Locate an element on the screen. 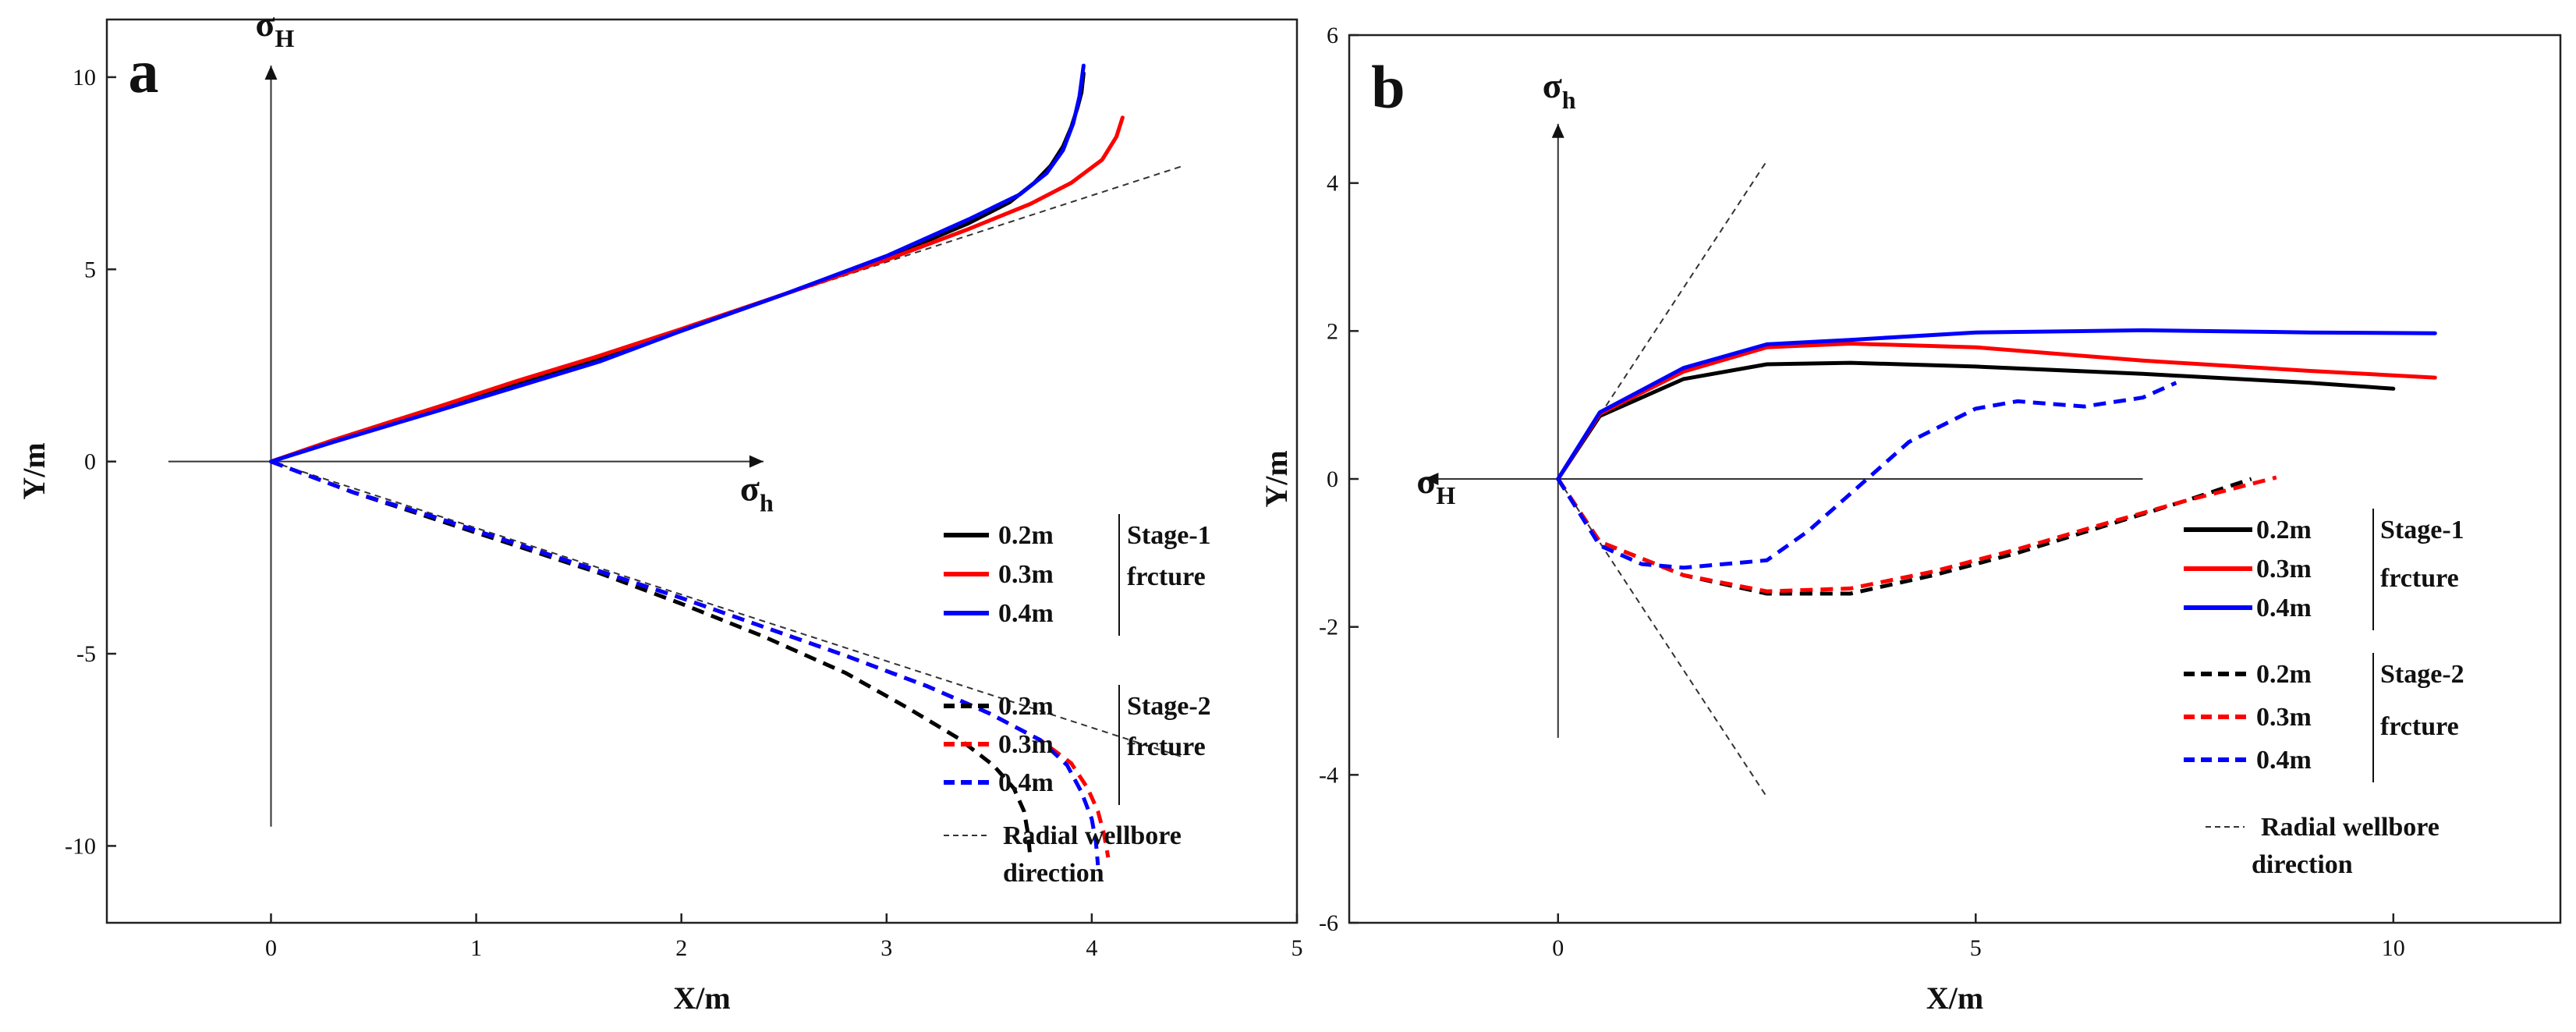 The image size is (2576, 1032). y-tick-label: 2 is located at coordinates (1332, 331).